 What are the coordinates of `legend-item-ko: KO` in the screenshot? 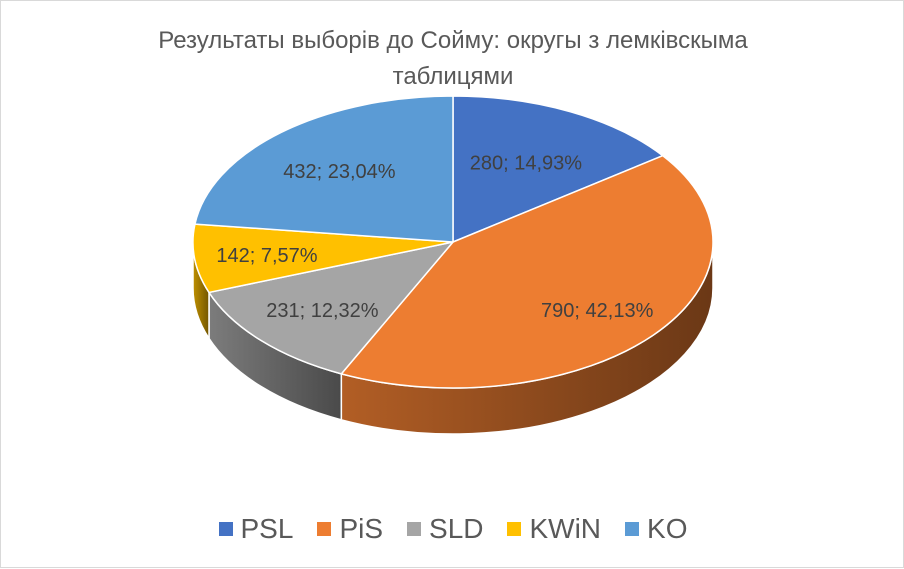 It's located at (656, 529).